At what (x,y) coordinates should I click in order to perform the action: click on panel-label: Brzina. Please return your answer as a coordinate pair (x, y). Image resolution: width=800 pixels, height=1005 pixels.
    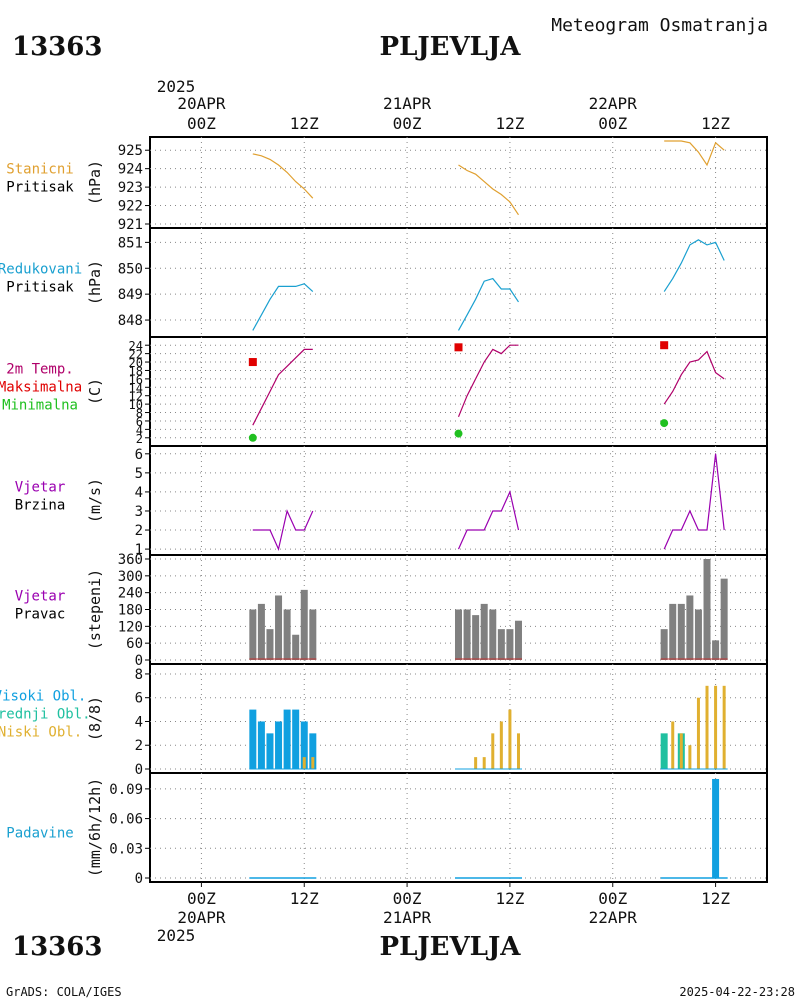
    Looking at the image, I should click on (40, 506).